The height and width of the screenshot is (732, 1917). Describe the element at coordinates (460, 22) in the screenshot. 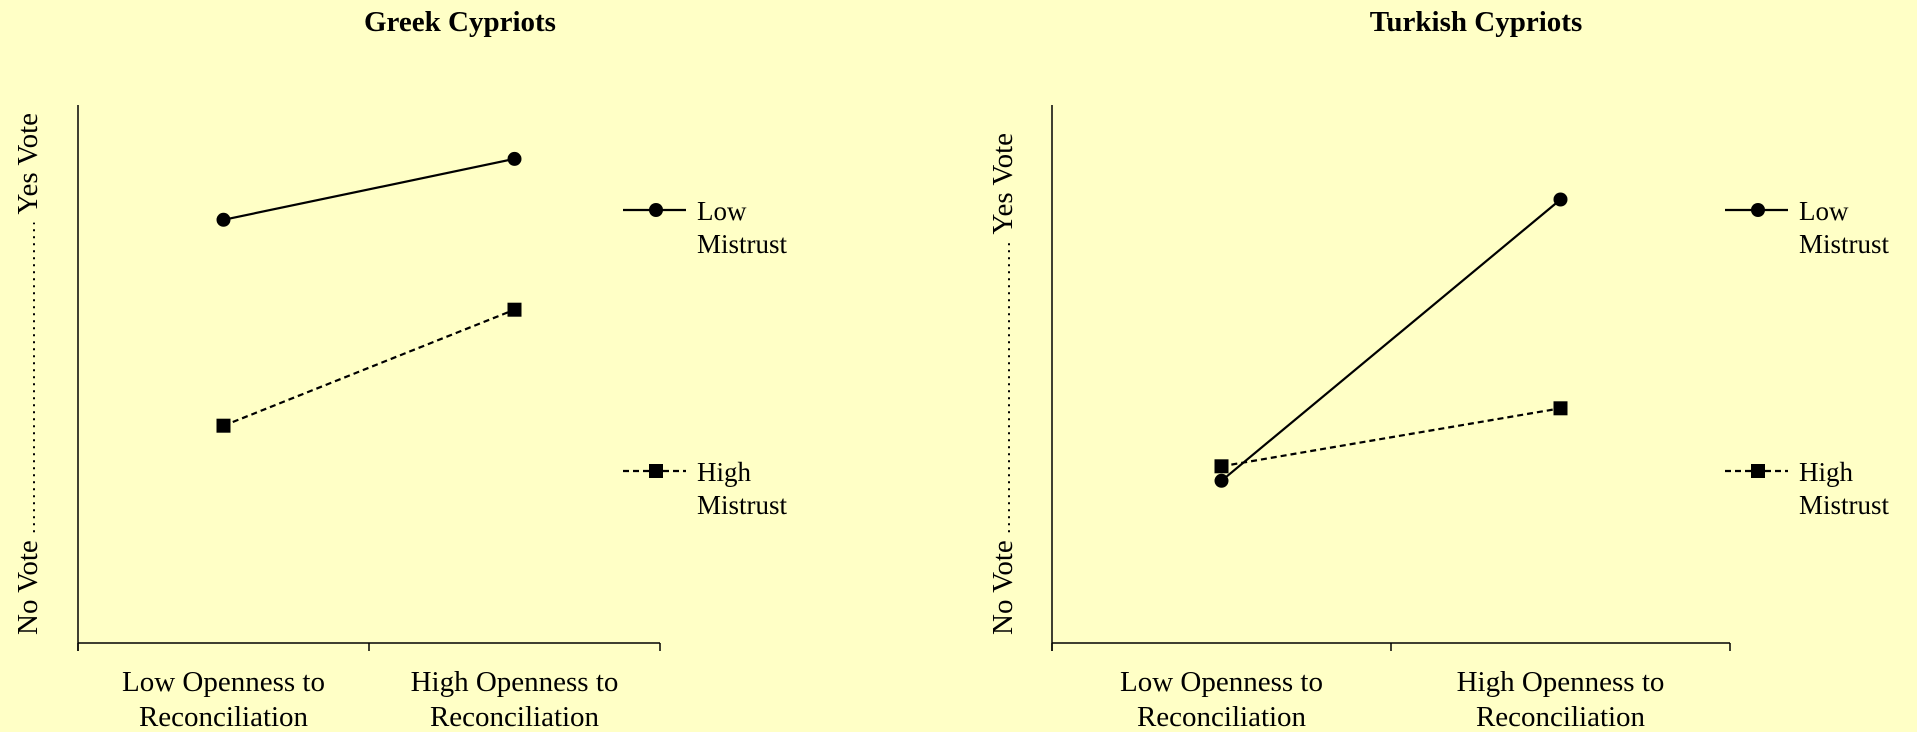

I see `chart-title: Greek Cypriots` at that location.